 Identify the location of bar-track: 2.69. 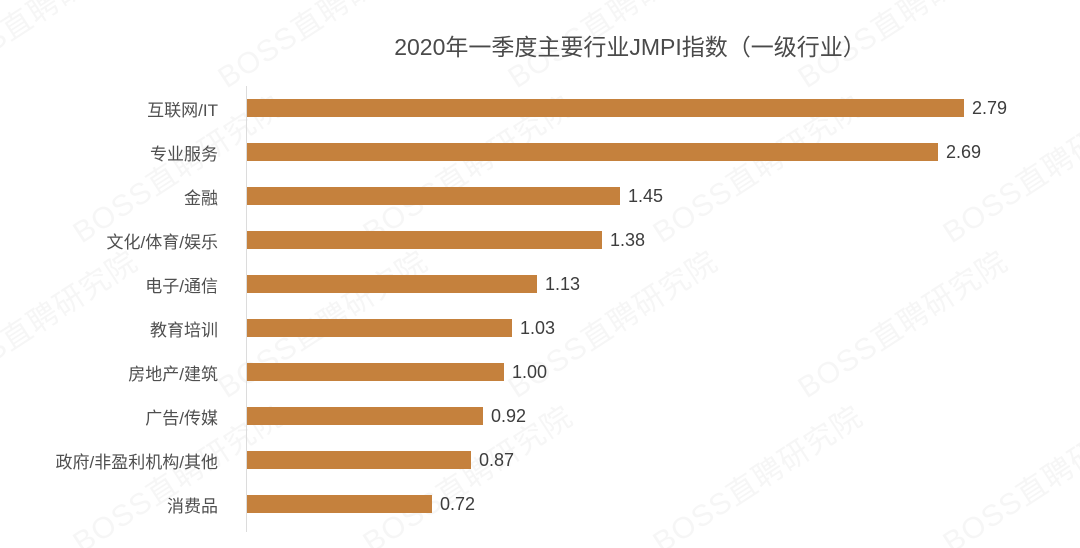
(663, 152).